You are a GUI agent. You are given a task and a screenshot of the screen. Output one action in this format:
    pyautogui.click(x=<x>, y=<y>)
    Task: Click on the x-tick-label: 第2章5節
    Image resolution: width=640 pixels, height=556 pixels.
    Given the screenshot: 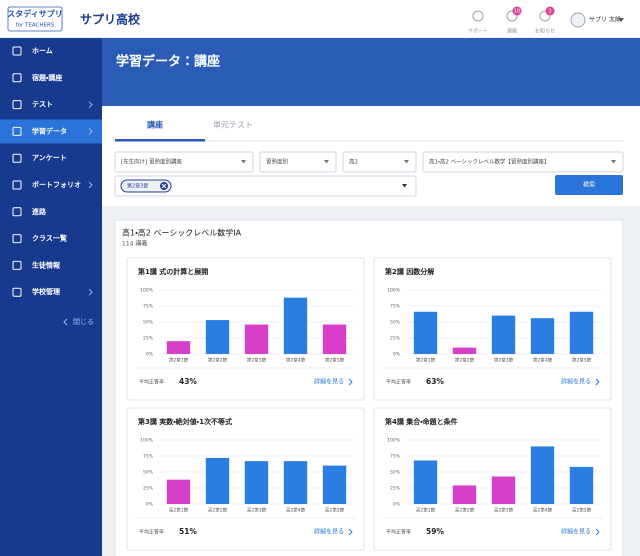 What is the action you would take?
    pyautogui.click(x=582, y=360)
    